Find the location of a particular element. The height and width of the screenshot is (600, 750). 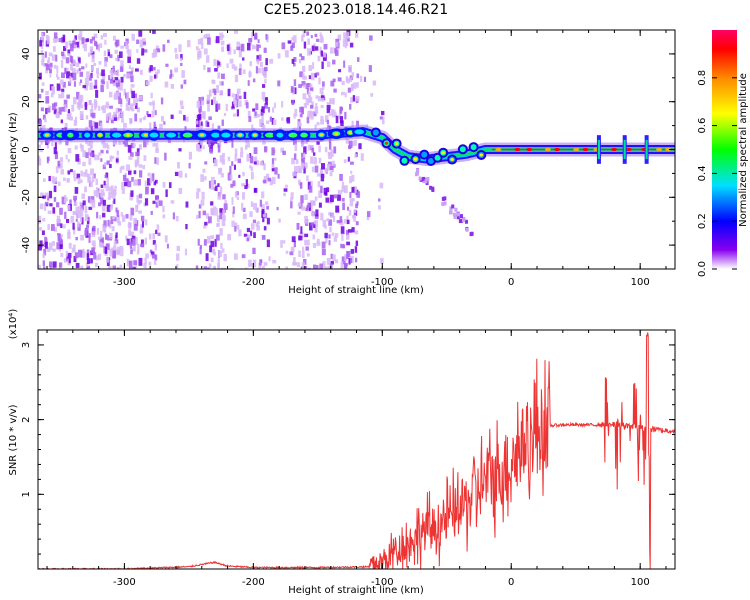

y-tick-label: 2 is located at coordinates (26, 419).